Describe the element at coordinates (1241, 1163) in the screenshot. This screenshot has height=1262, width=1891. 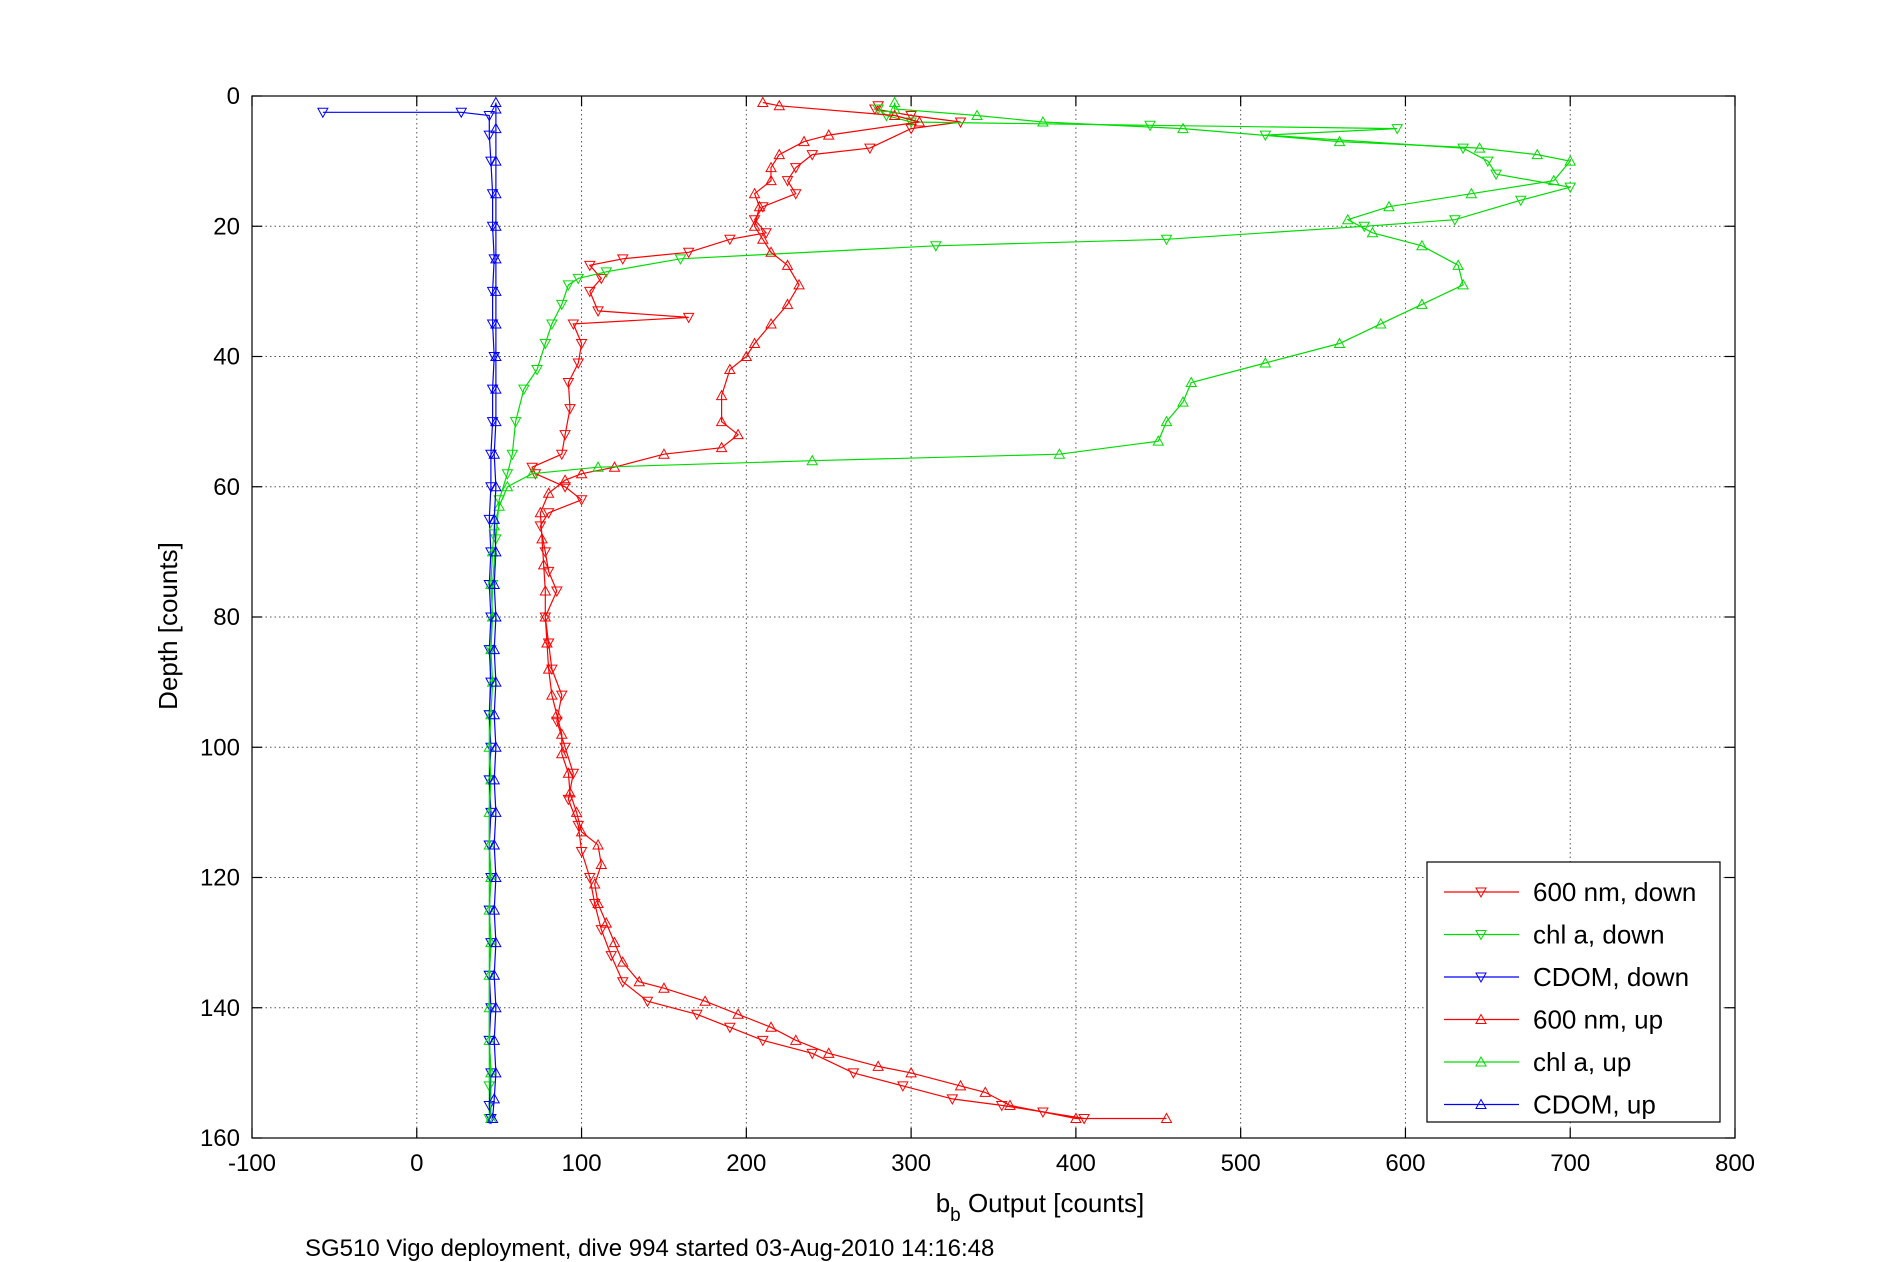
I see `x-tick-label: 500` at that location.